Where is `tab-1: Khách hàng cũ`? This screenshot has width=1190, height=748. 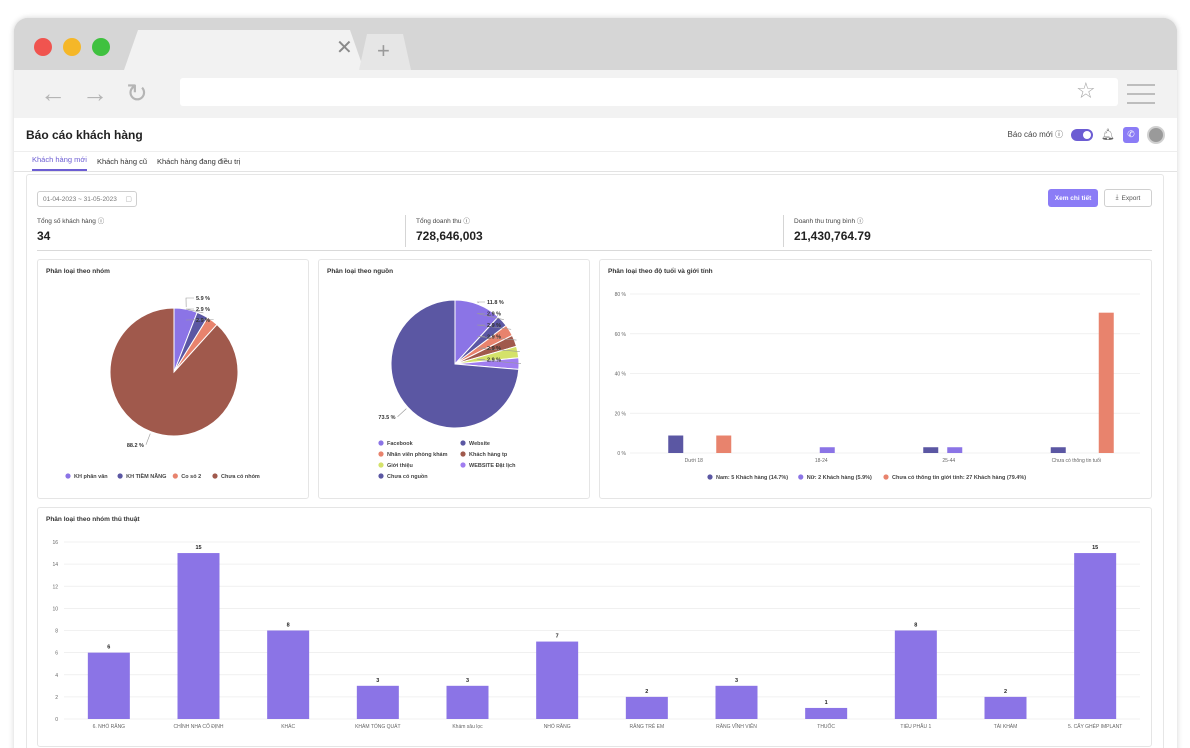 tab-1: Khách hàng cũ is located at coordinates (121, 161).